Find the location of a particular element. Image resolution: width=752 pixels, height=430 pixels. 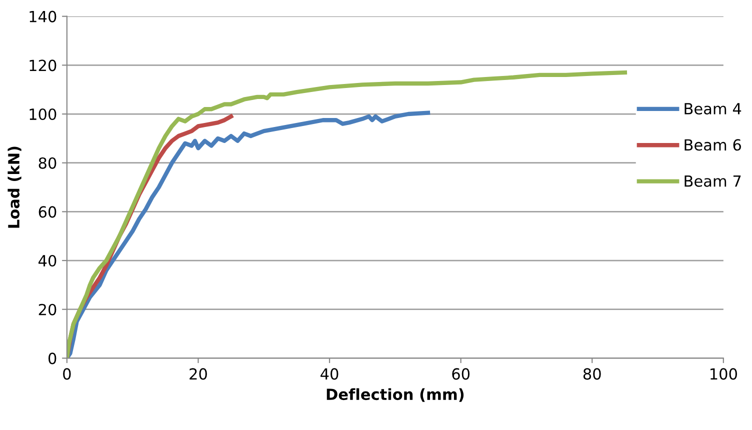

y-tick-label: 140 is located at coordinates (43, 16).